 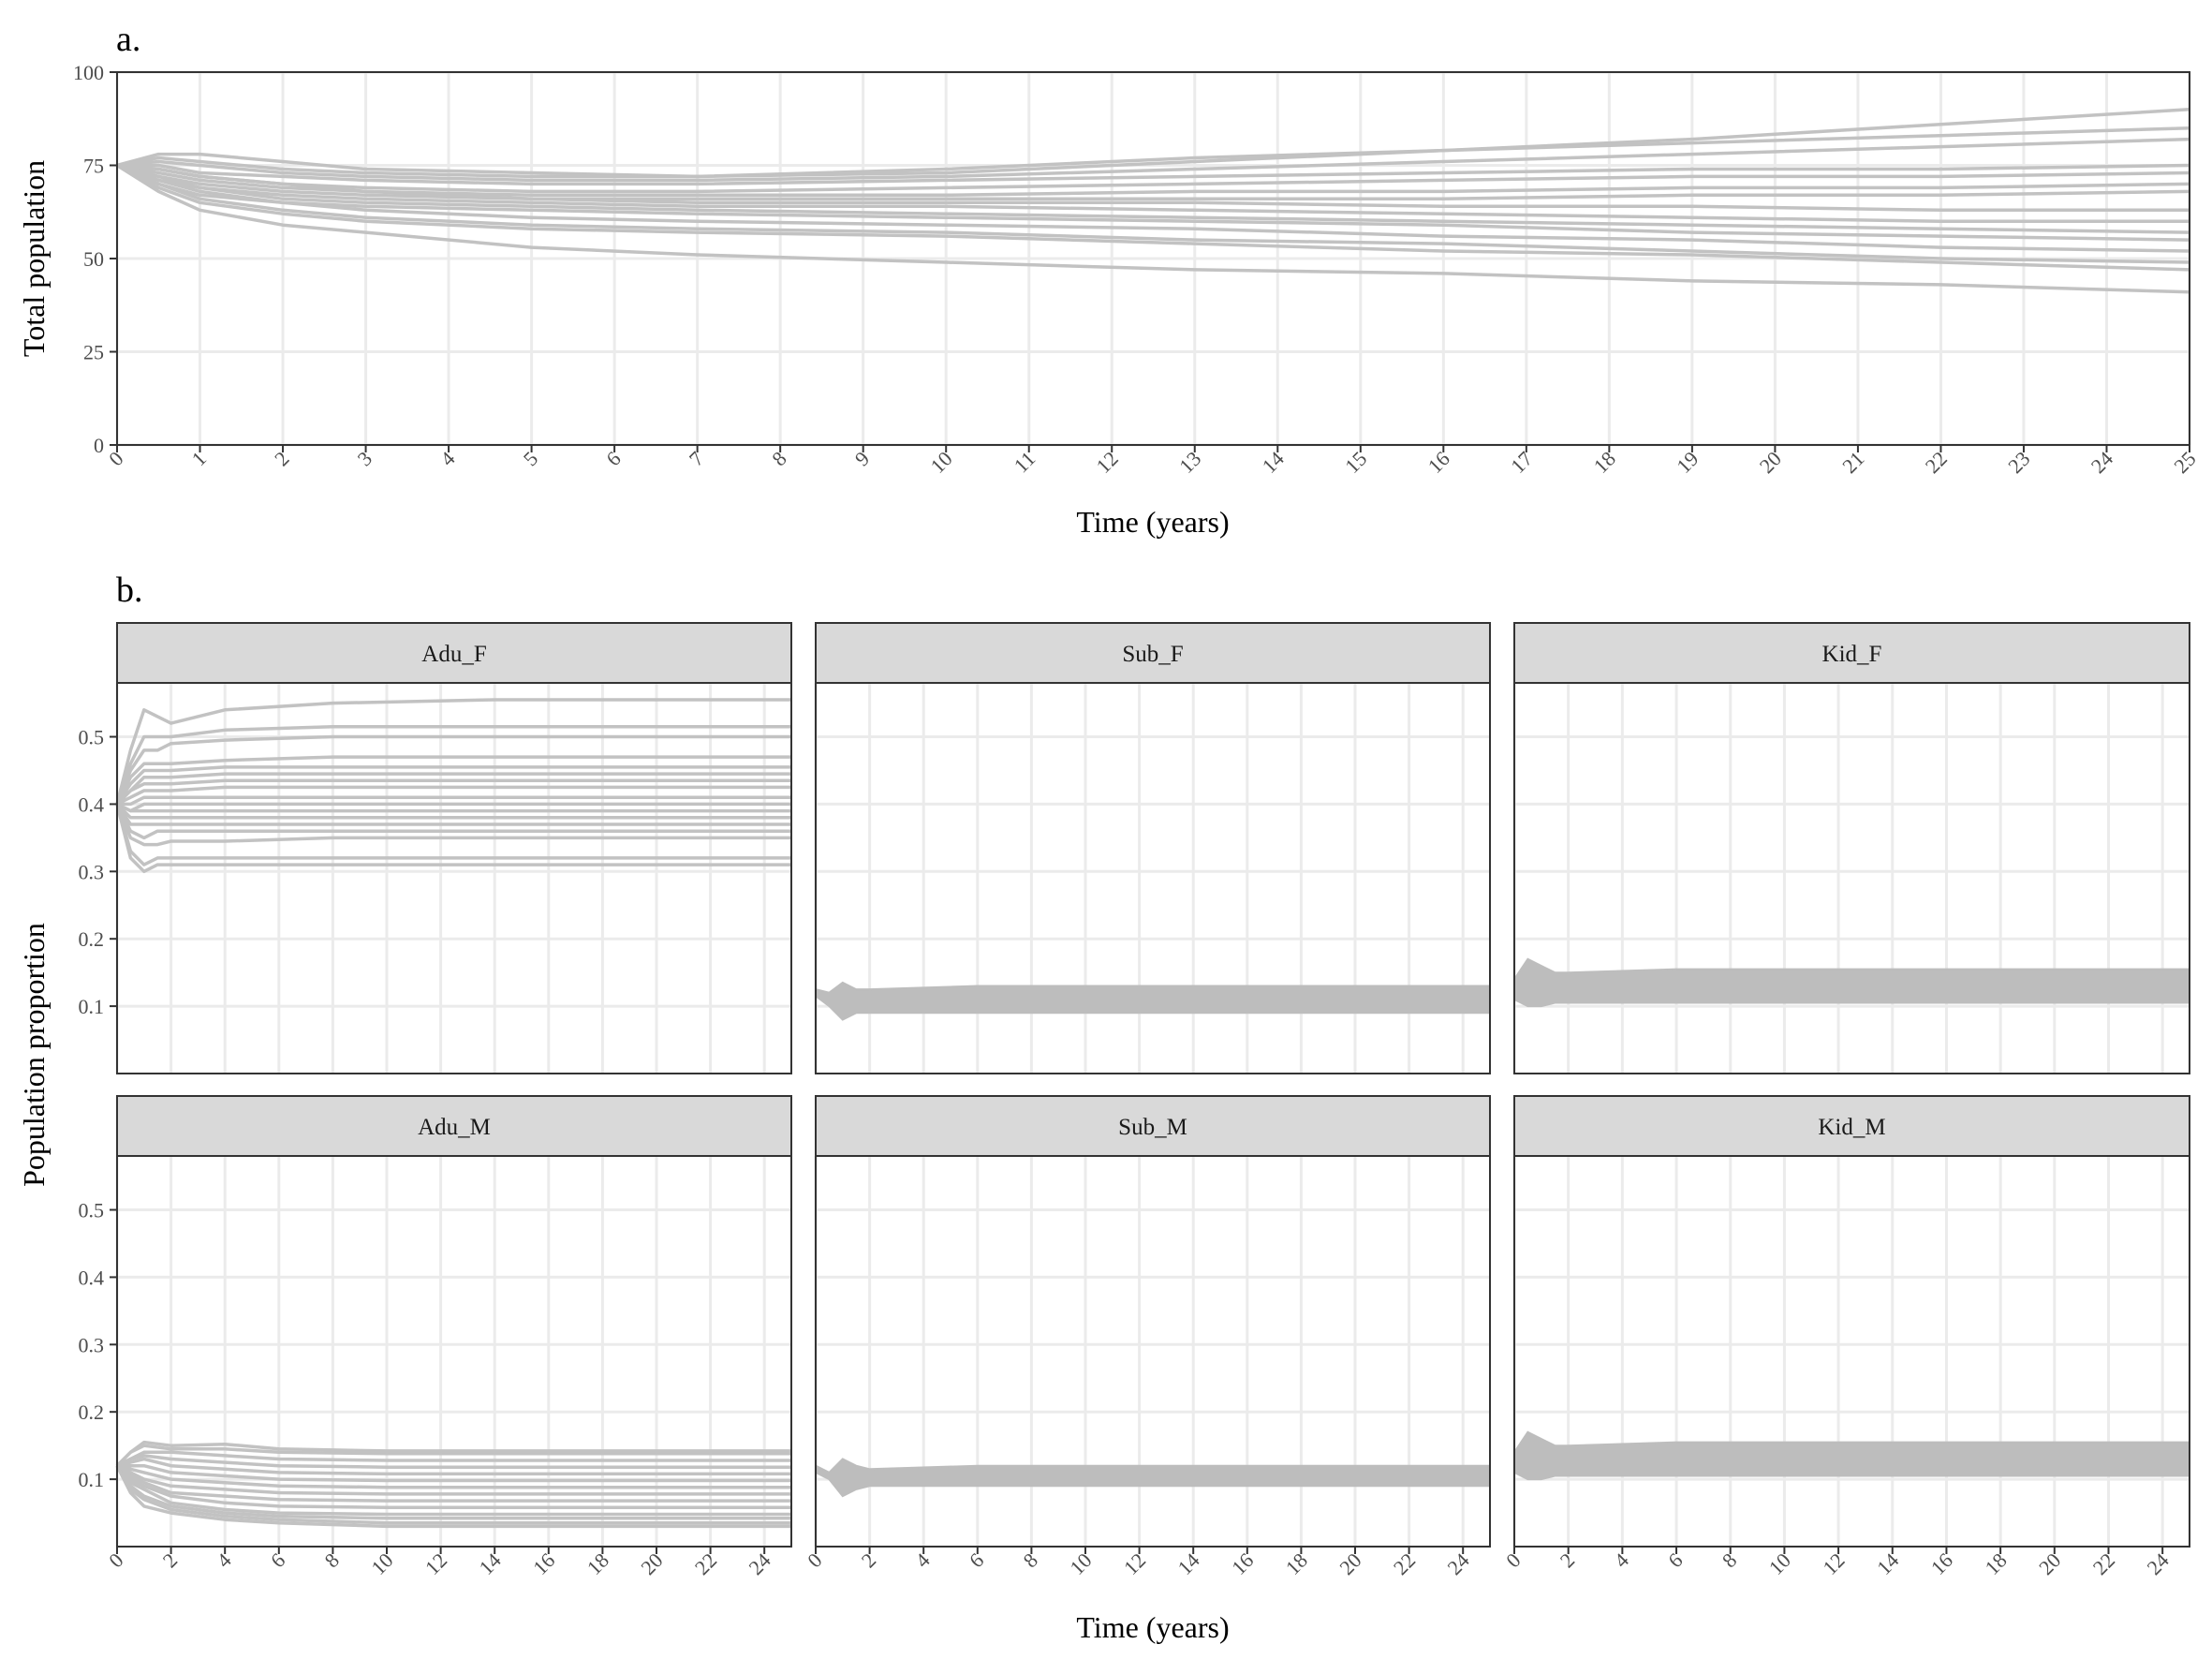 I want to click on panel-a-x-tick-label: 2, so click(x=281, y=459).